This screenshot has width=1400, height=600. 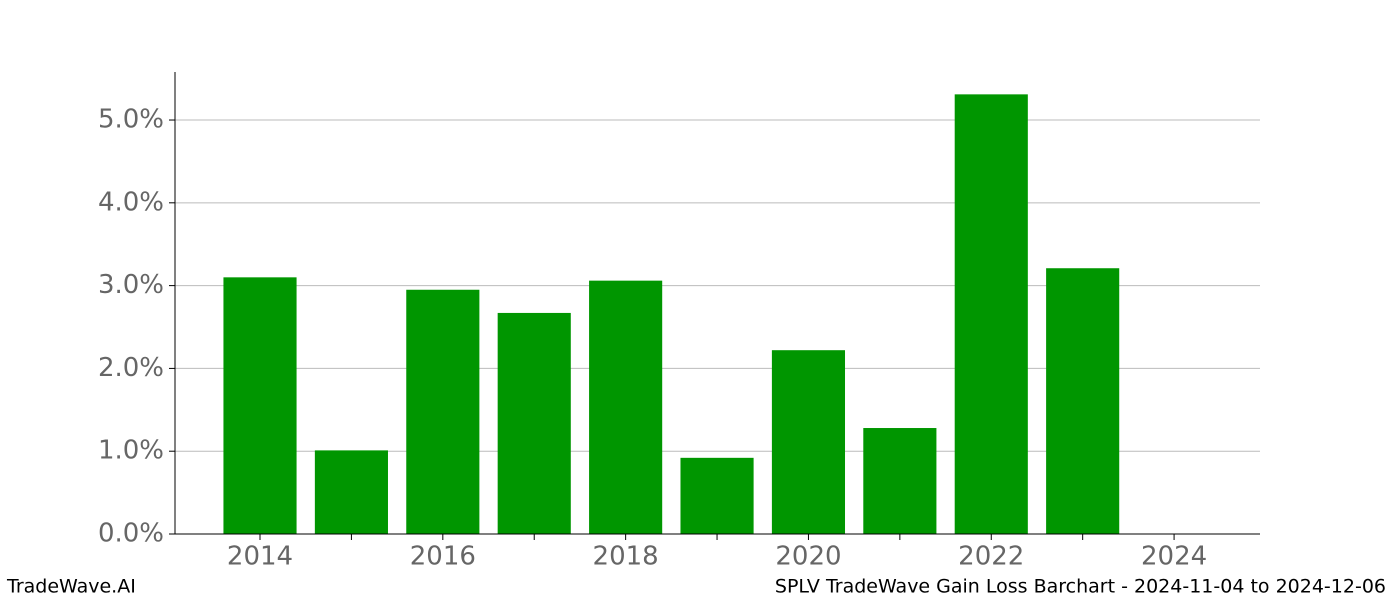 I want to click on x-tick-label: 2020, so click(x=808, y=557).